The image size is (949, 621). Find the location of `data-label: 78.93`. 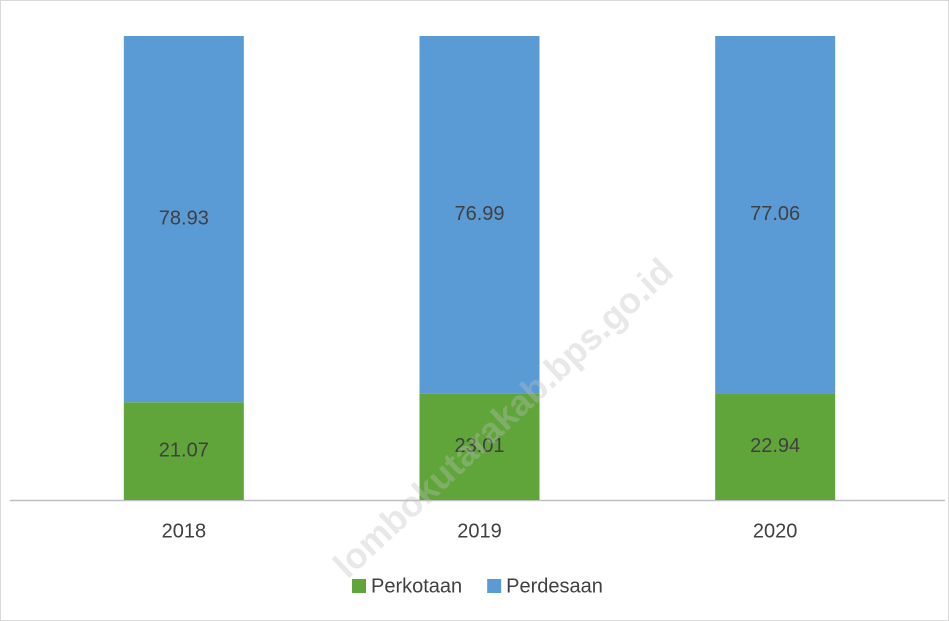

data-label: 78.93 is located at coordinates (184, 218).